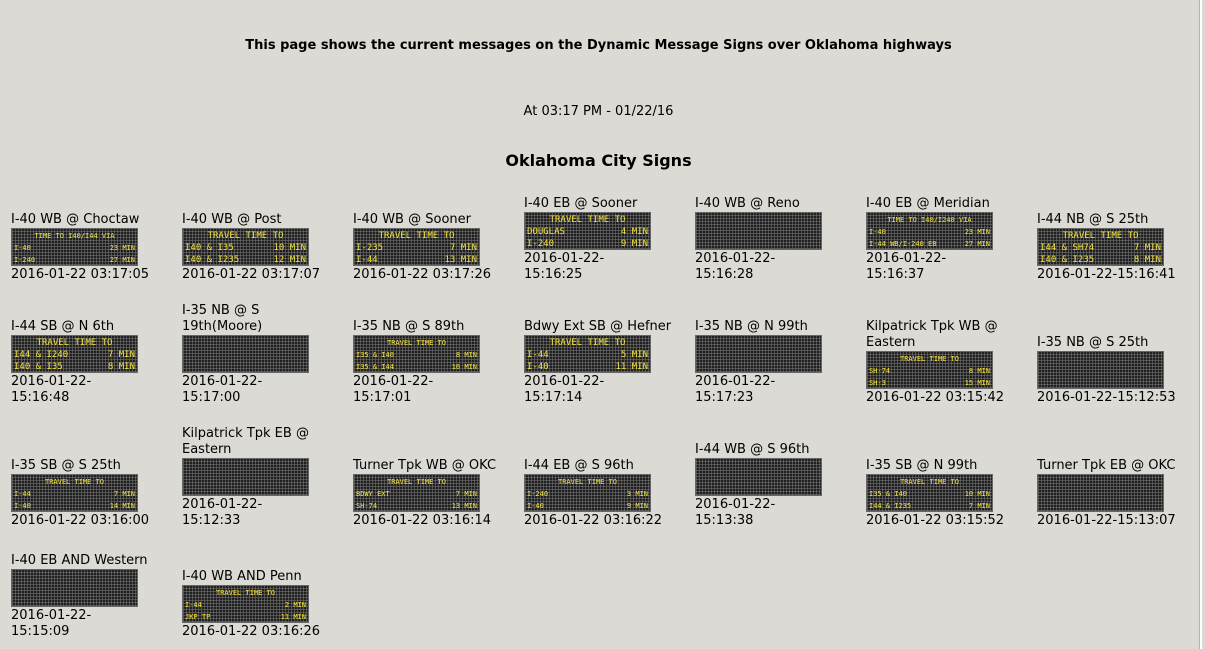 The height and width of the screenshot is (649, 1205). Describe the element at coordinates (1106, 397) in the screenshot. I see `sign-updated-time: 2016-01-22-15:12:53` at that location.